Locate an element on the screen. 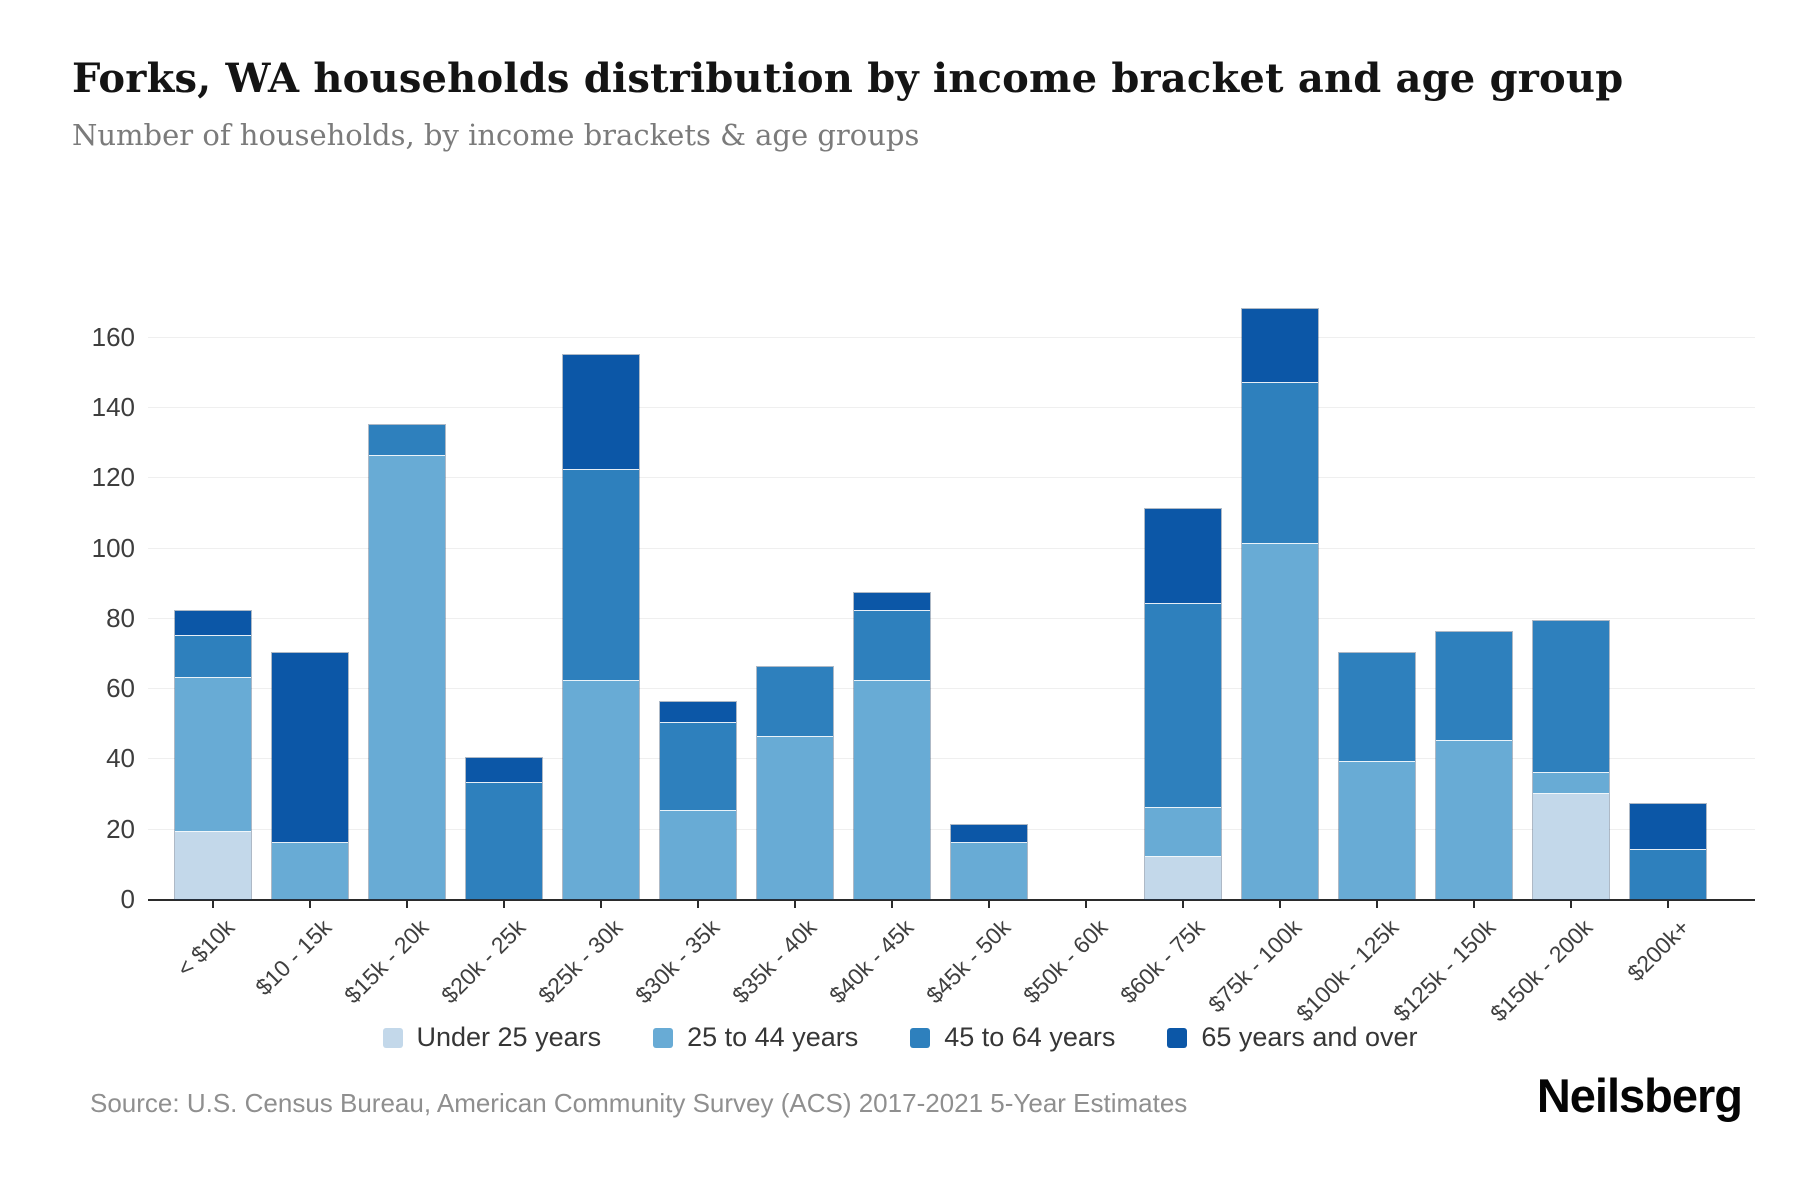 The height and width of the screenshot is (1200, 1800). y-axis-tick-label: 160 is located at coordinates (113, 336).